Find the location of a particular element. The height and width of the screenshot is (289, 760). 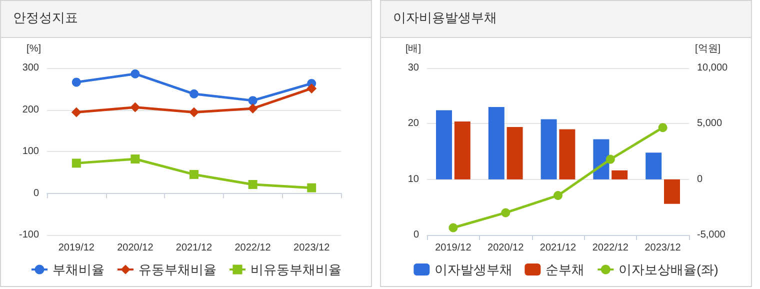

y-axis-title: [%] is located at coordinates (34, 49).